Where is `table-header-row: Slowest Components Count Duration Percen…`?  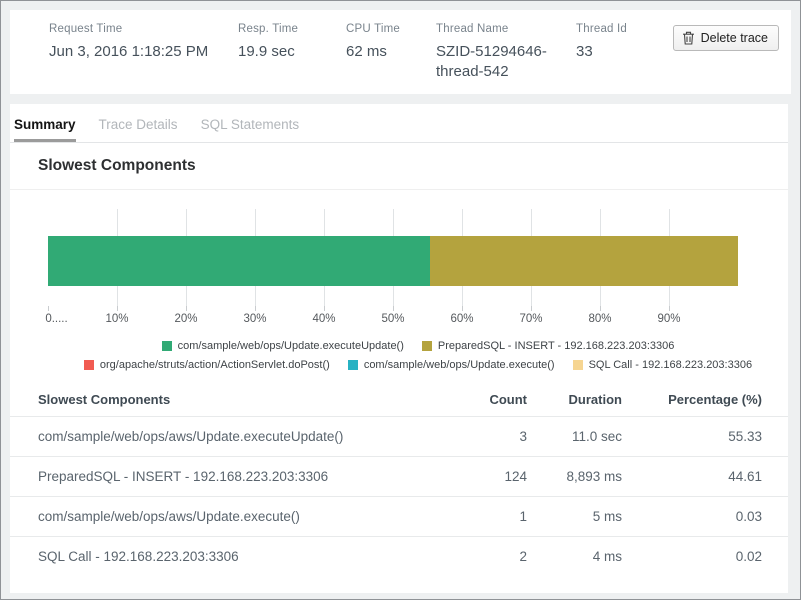 table-header-row: Slowest Components Count Duration Percen… is located at coordinates (399, 399).